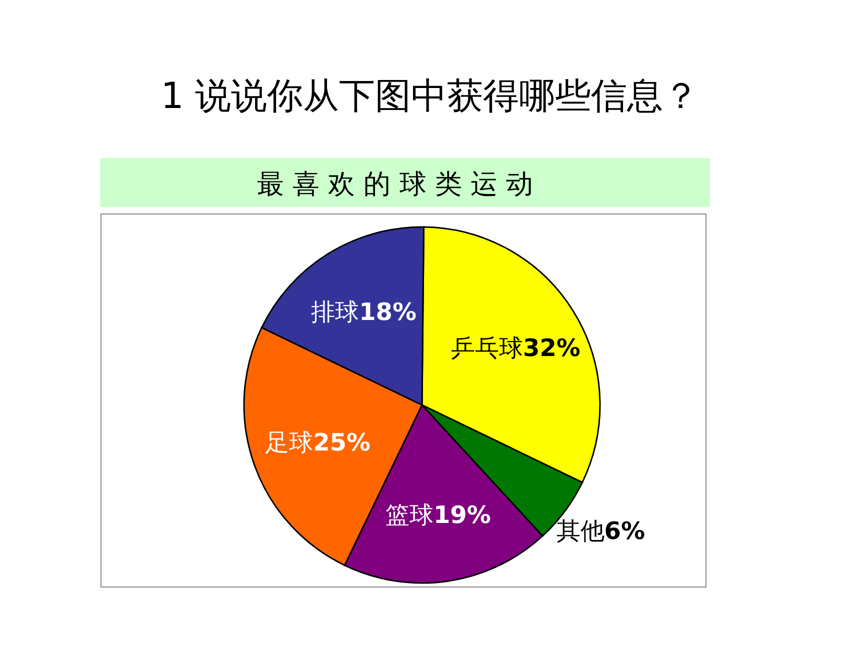 Image resolution: width=860 pixels, height=645 pixels. What do you see at coordinates (580, 531) in the screenshot?
I see `slice-label: 其他` at bounding box center [580, 531].